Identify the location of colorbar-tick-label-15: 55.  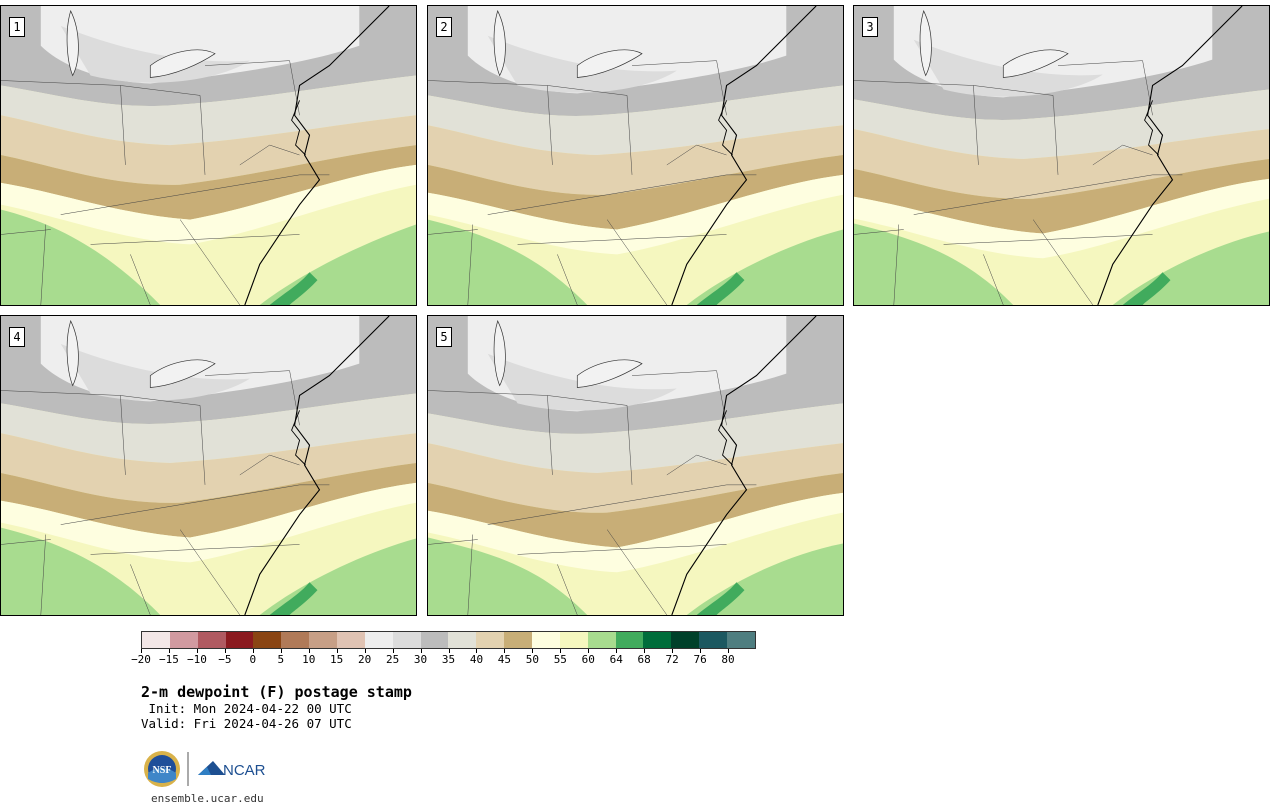
(560, 659).